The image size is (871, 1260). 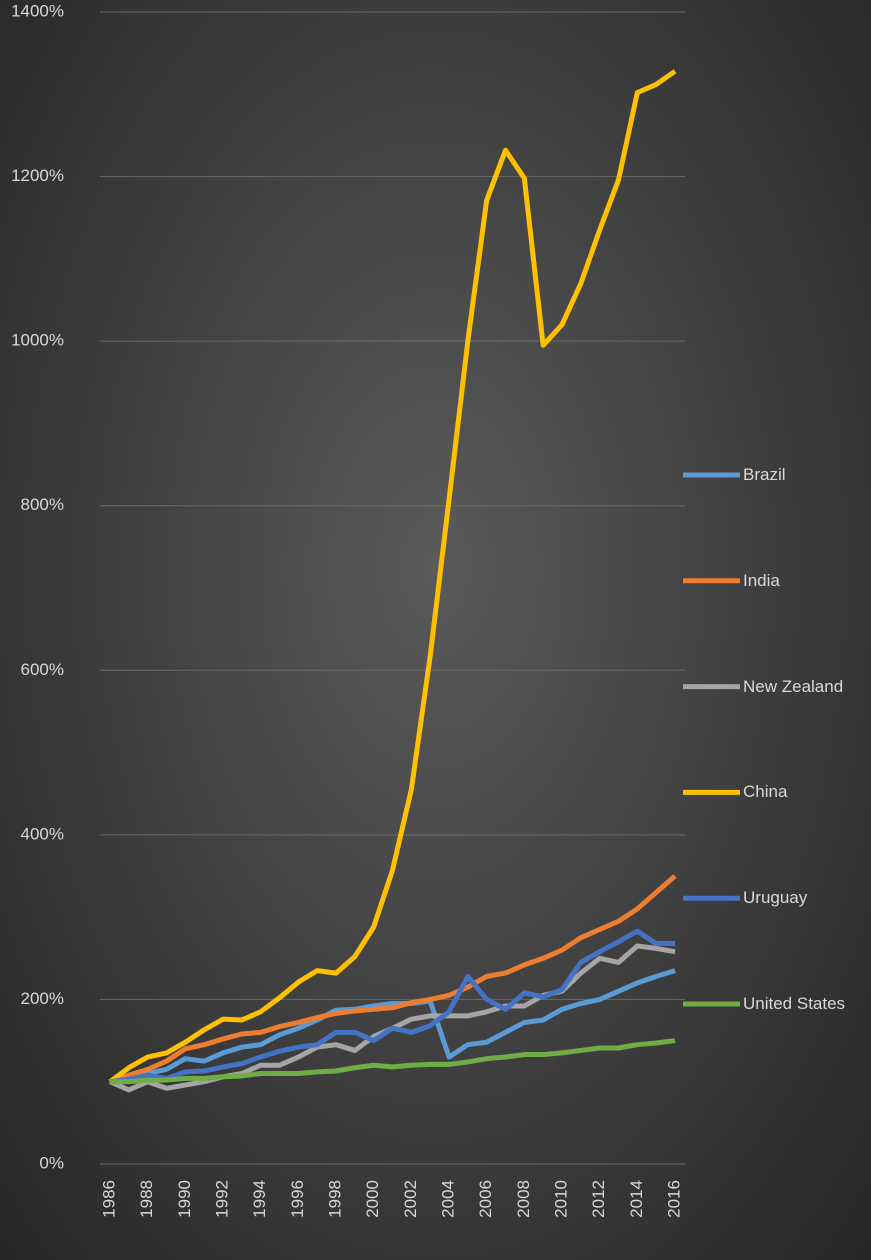 What do you see at coordinates (794, 1003) in the screenshot?
I see `legend-label: United States` at bounding box center [794, 1003].